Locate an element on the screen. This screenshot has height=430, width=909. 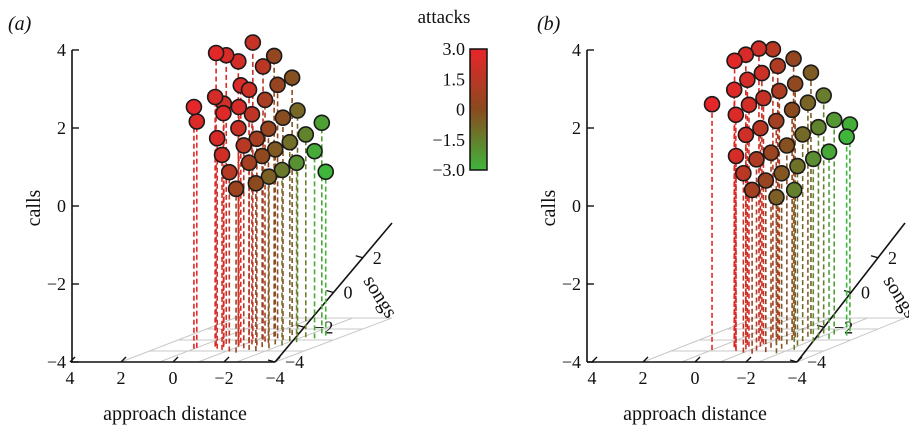
panel-label-a: (a) is located at coordinates (20, 24).